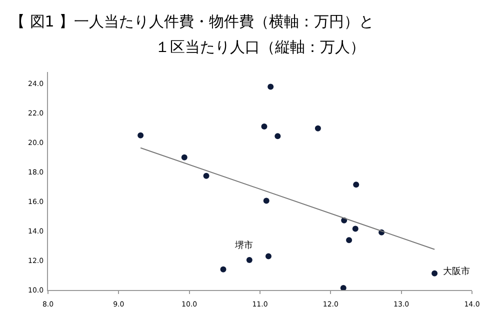 Image resolution: width=500 pixels, height=321 pixels. What do you see at coordinates (243, 245) in the screenshot?
I see `annotation: 堺市` at bounding box center [243, 245].